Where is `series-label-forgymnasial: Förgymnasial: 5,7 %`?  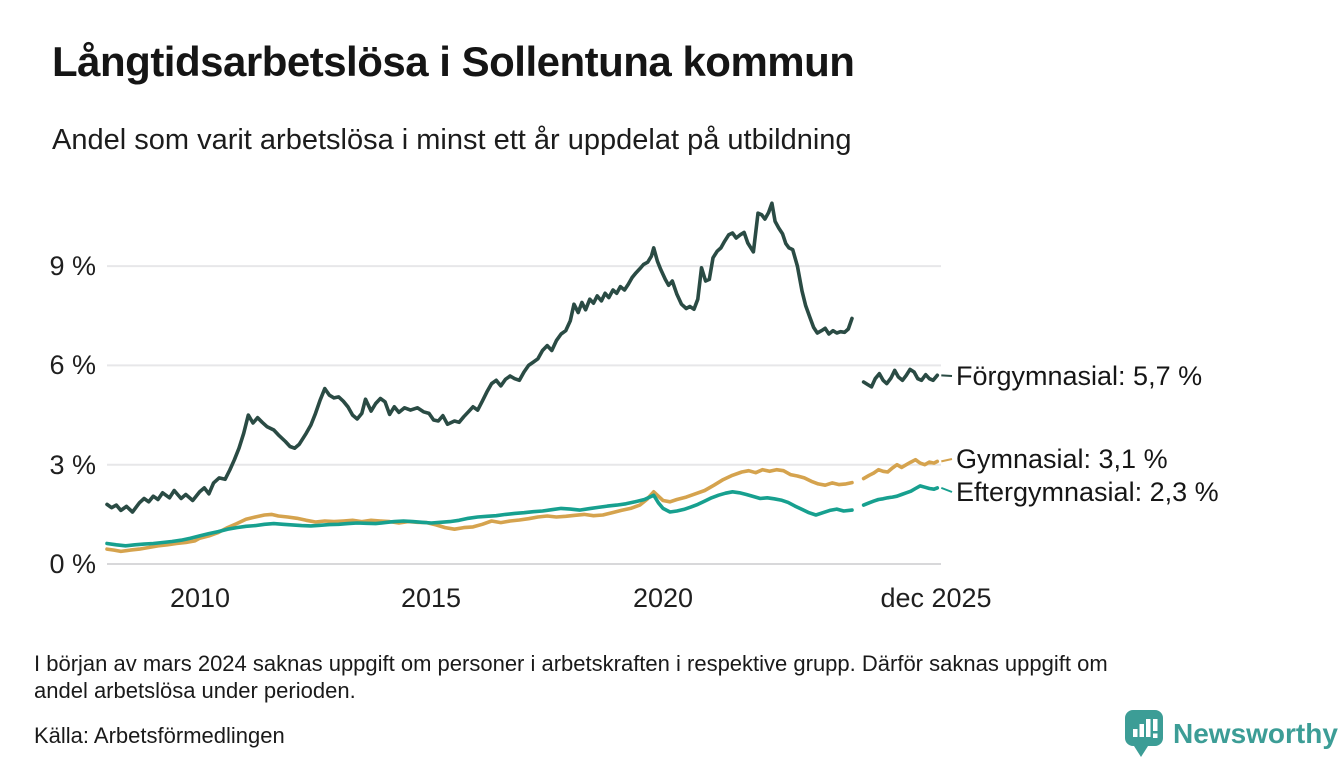
series-label-forgymnasial: Förgymnasial: 5,7 % is located at coordinates (1079, 376).